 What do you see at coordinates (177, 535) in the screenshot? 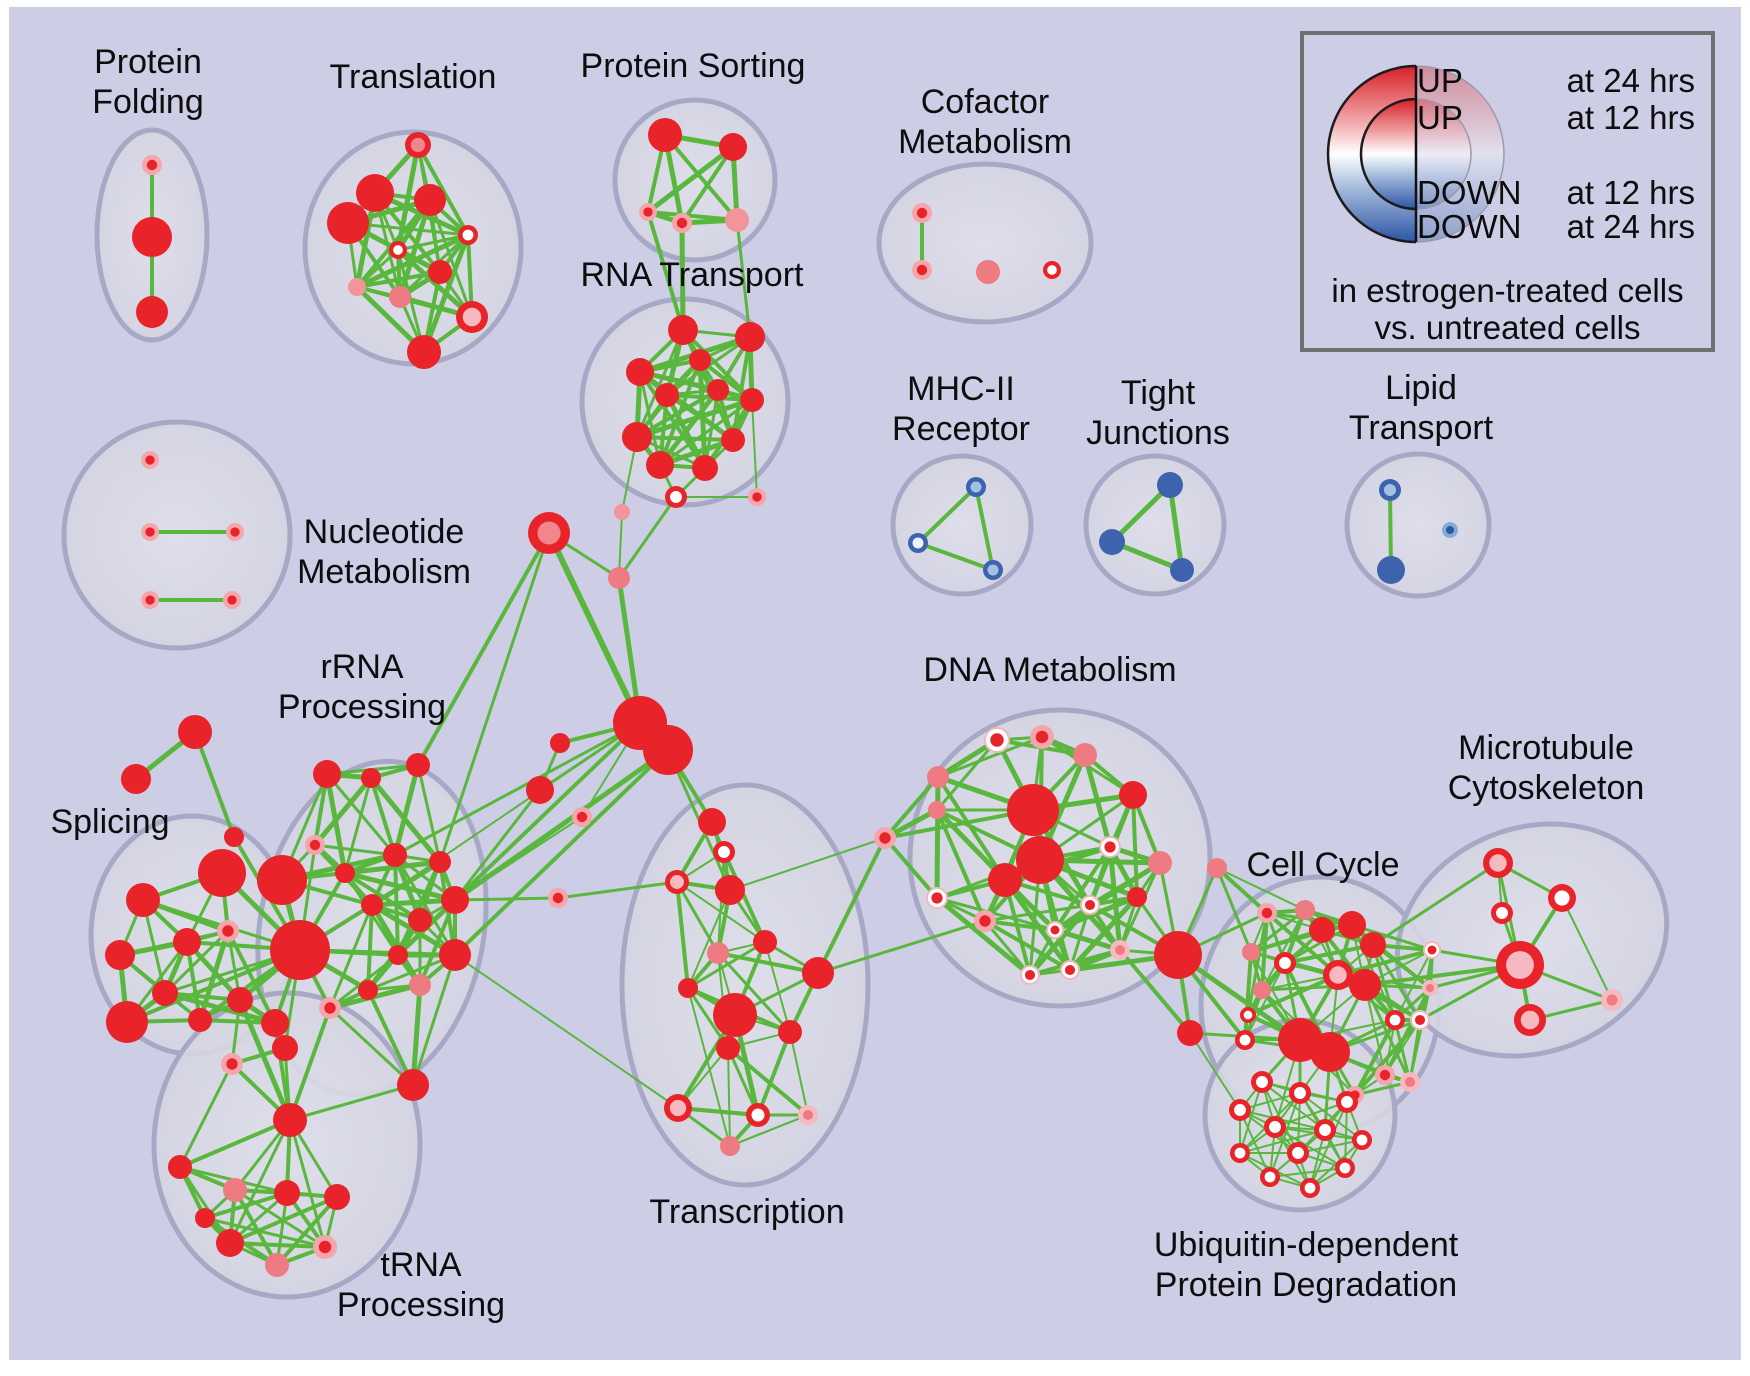
I see `cluster-ellipse-nm` at bounding box center [177, 535].